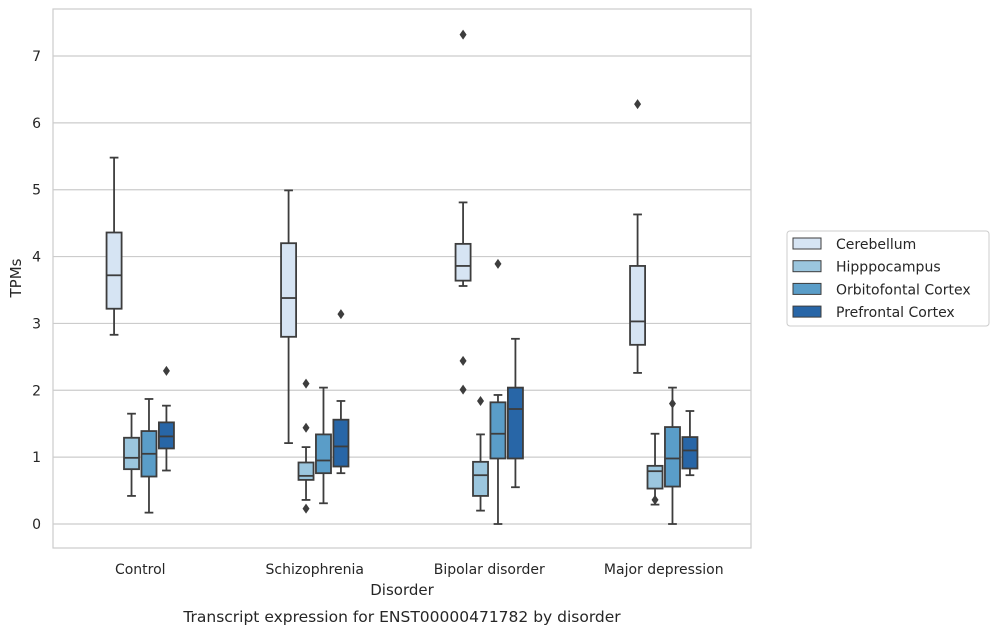 The width and height of the screenshot is (999, 634). Describe the element at coordinates (315, 570) in the screenshot. I see `x-tick-label: Schizophrenia` at that location.